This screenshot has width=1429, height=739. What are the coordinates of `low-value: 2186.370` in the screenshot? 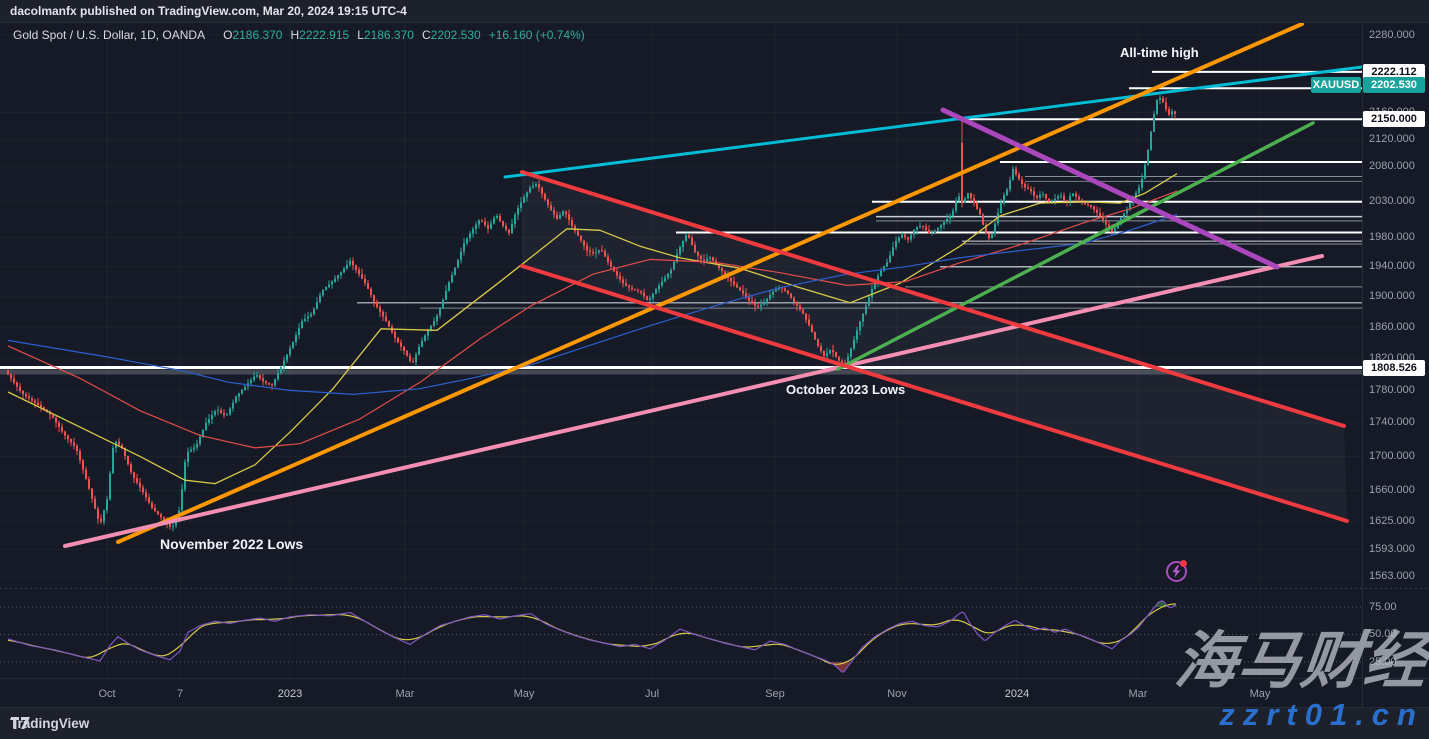 It's located at (388, 35).